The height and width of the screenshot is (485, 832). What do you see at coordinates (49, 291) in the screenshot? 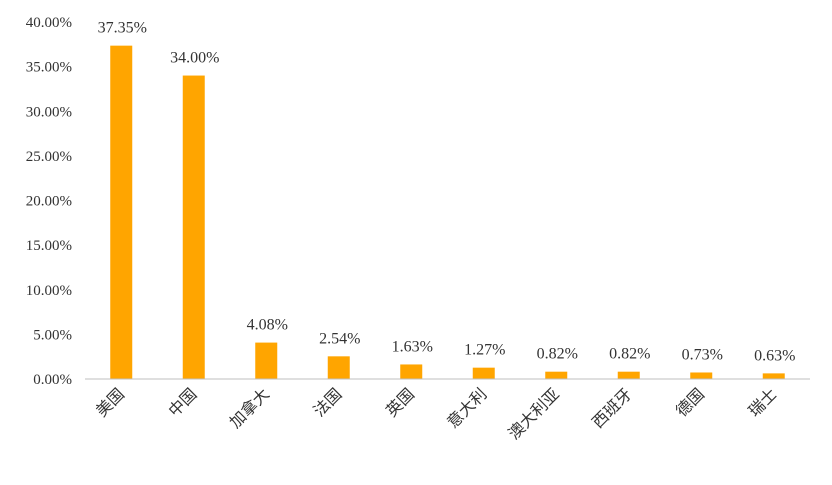
I see `y-tick-label: 10.00%` at bounding box center [49, 291].